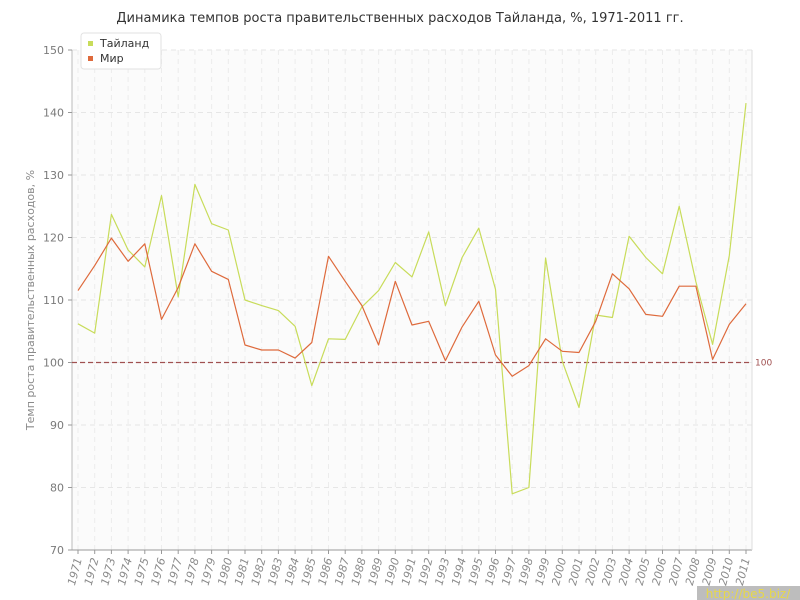  I want to click on legend-label-0: Тайланд, so click(124, 43).